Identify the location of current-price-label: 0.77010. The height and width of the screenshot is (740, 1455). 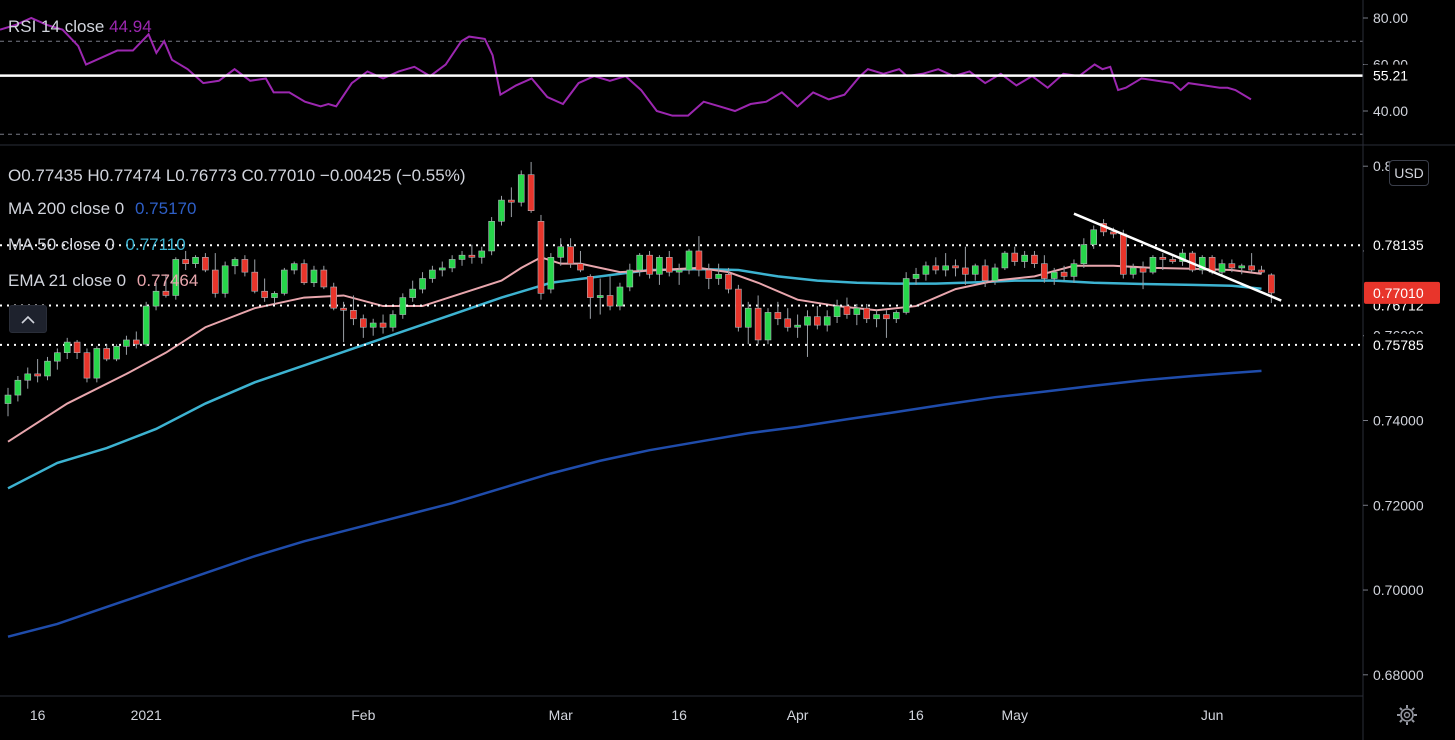
(1398, 293).